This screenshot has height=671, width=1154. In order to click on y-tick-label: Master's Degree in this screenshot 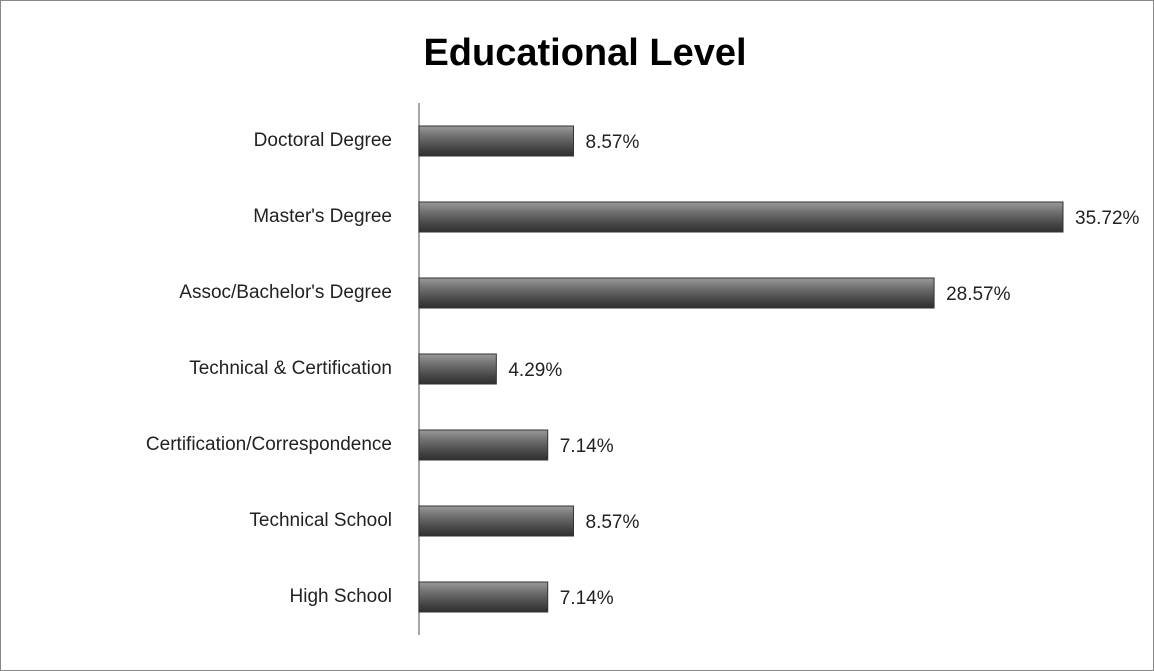, I will do `click(322, 216)`.